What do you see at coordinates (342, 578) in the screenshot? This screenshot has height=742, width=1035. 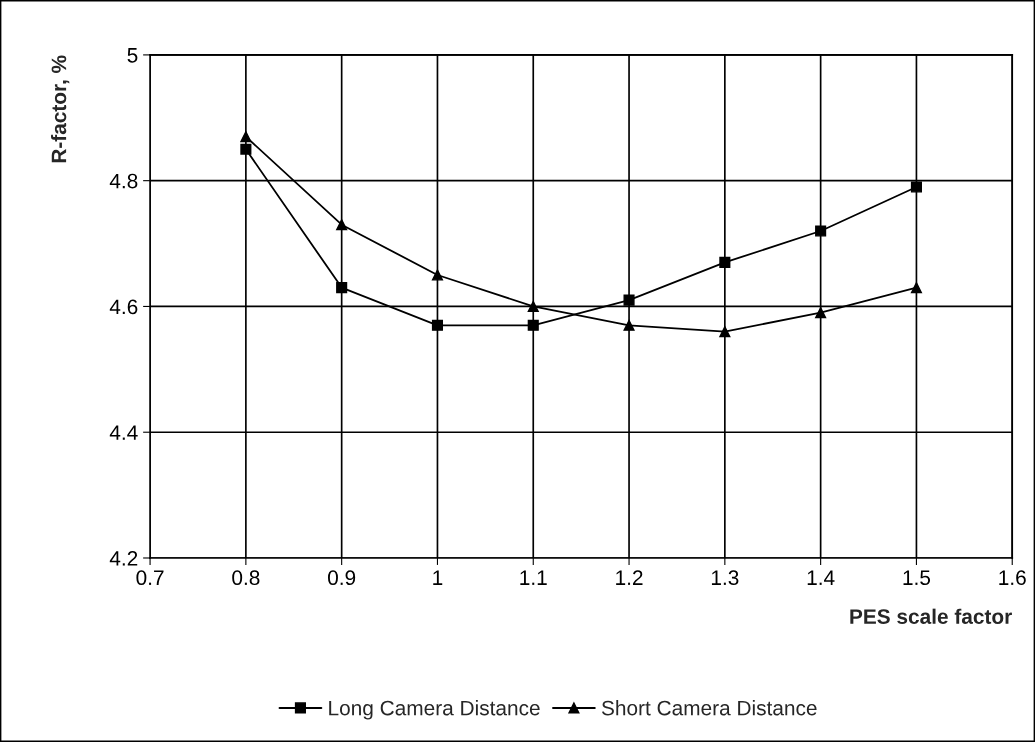 I see `x-tick-label: 0.9` at bounding box center [342, 578].